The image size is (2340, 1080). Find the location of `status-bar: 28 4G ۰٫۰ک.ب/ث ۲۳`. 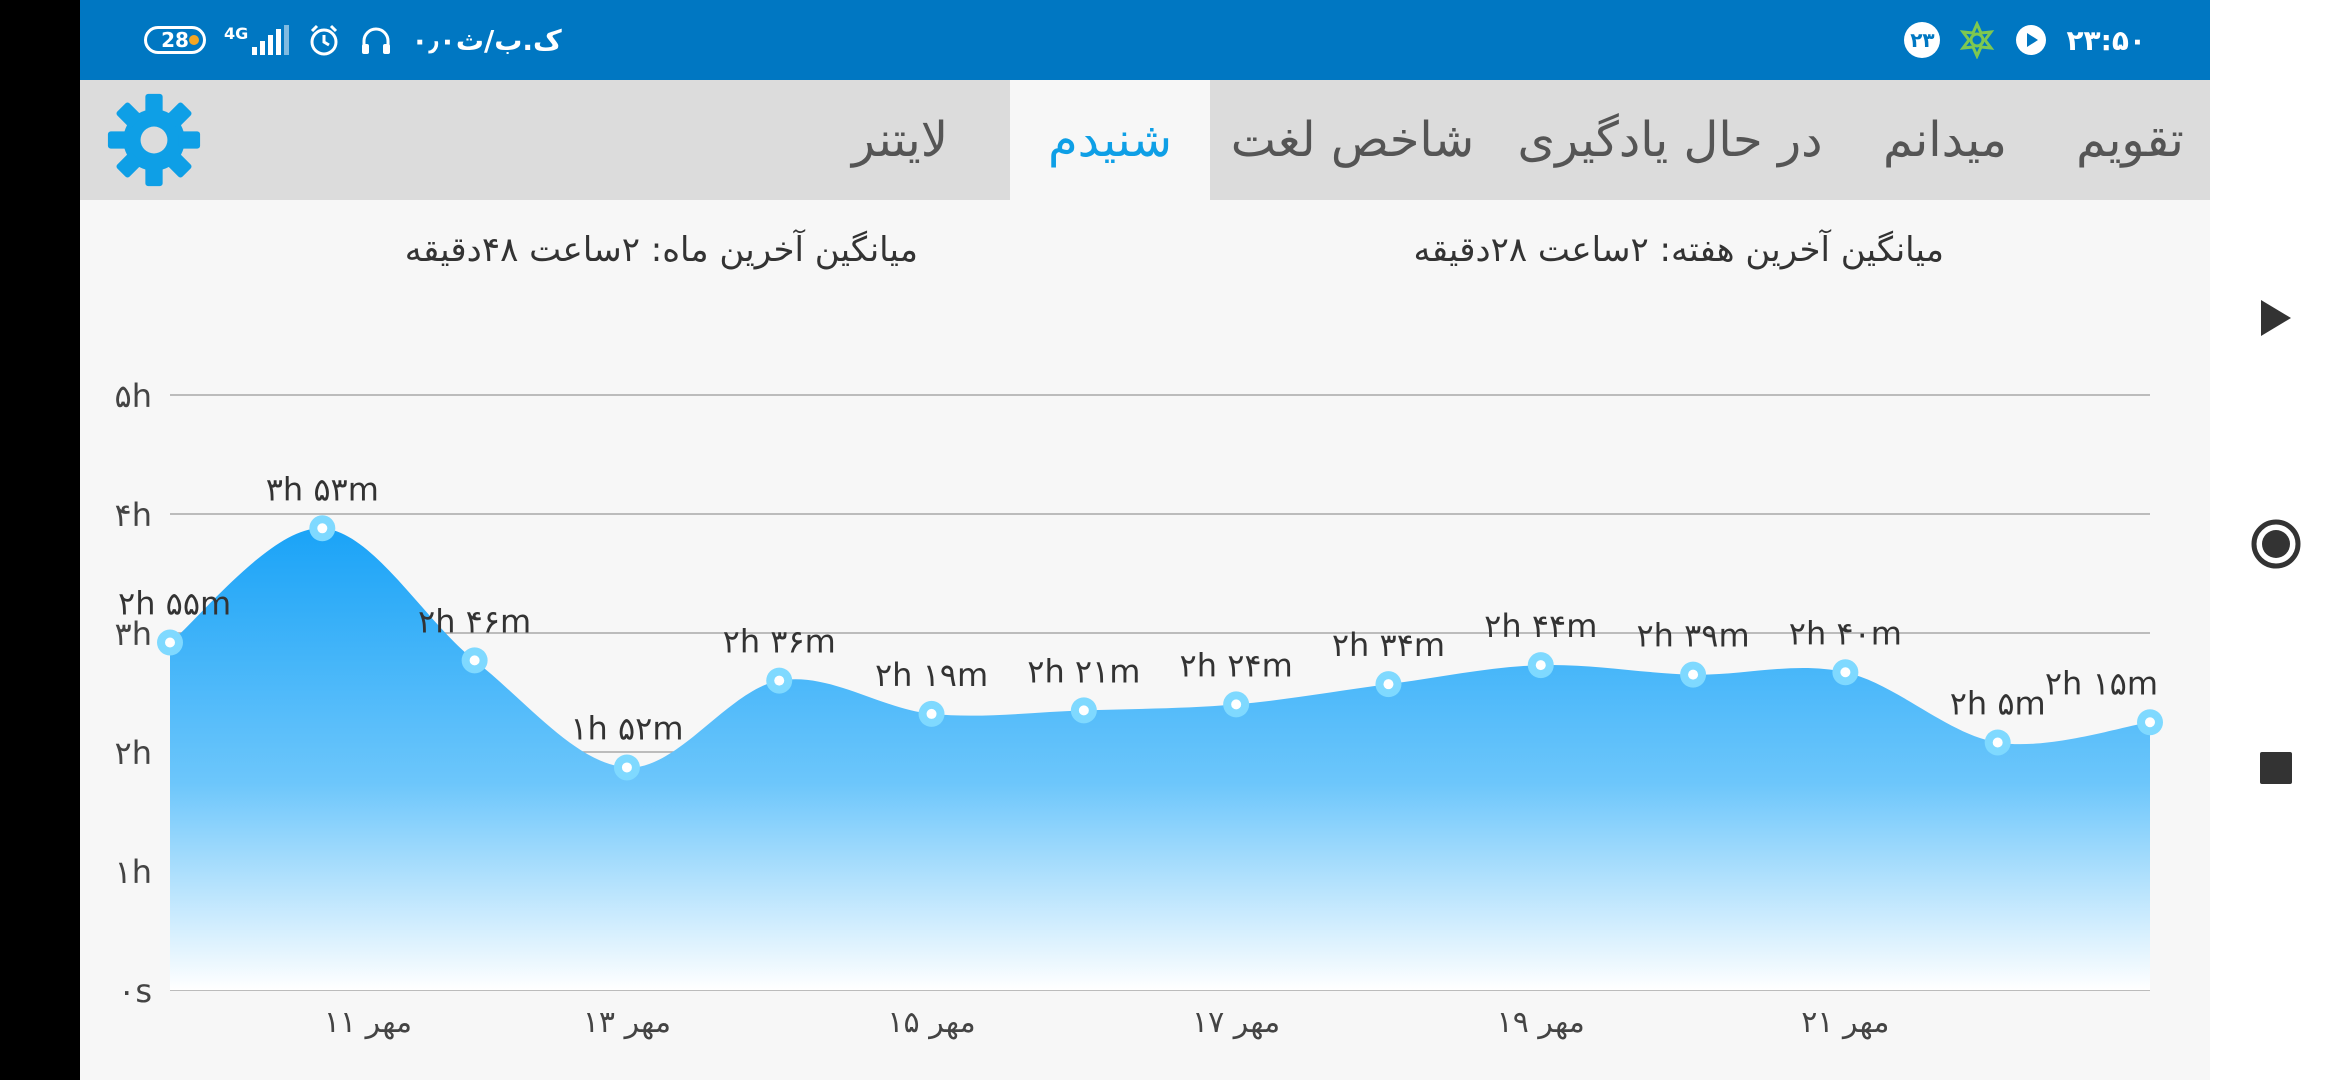

status-bar: 28 4G ۰٫۰ک.ب/ث ۲۳ is located at coordinates (1145, 40).